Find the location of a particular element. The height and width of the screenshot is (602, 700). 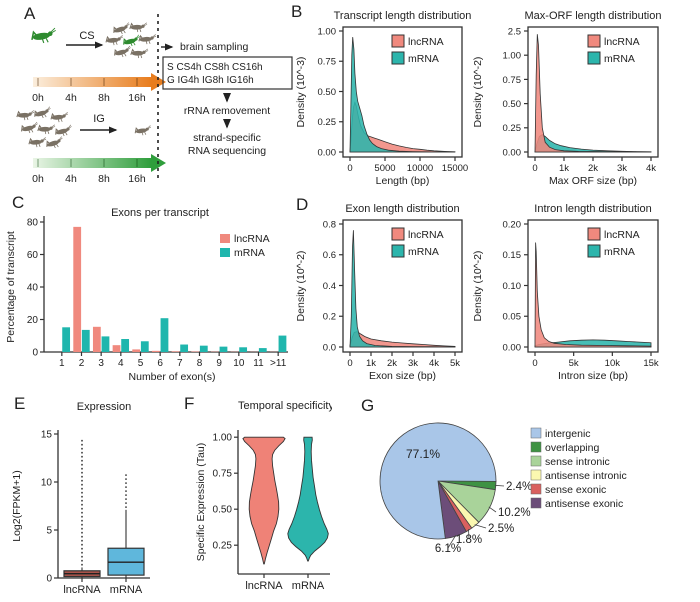

expression-boxplot: Expression 0 5 10 15 Log2(FPKM+1) lncRNA mRNA is located at coordinates (80, 498).